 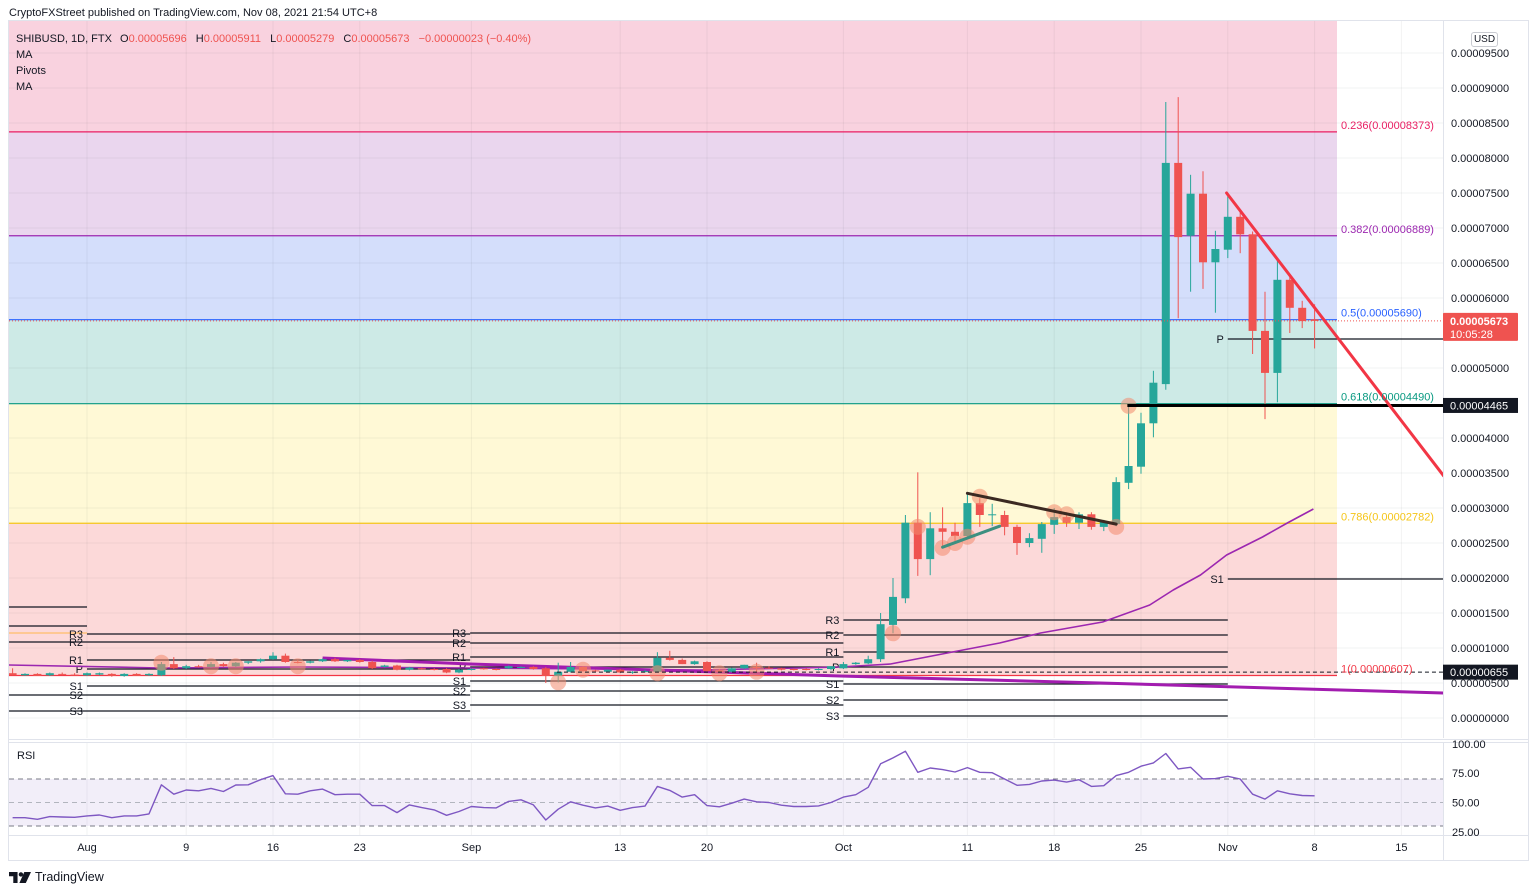 What do you see at coordinates (663, 785) in the screenshot?
I see `rsi-line` at bounding box center [663, 785].